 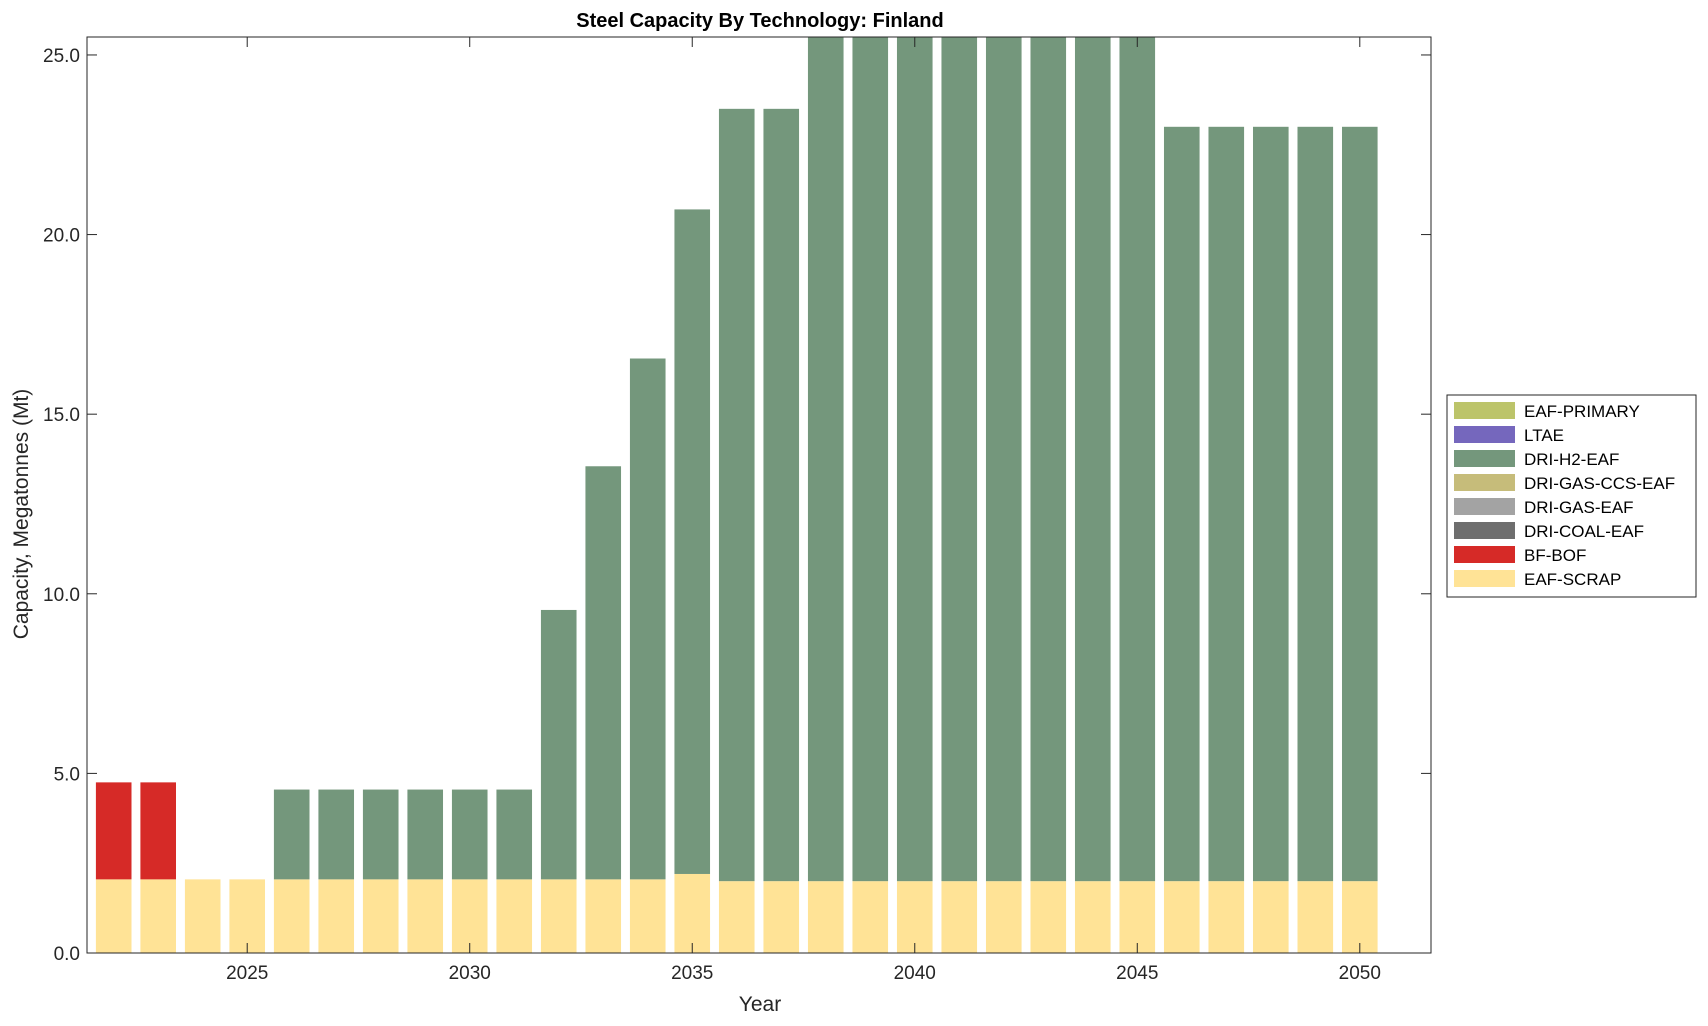 I want to click on bar-dri-h2-eaf-2049, so click(x=1315, y=504).